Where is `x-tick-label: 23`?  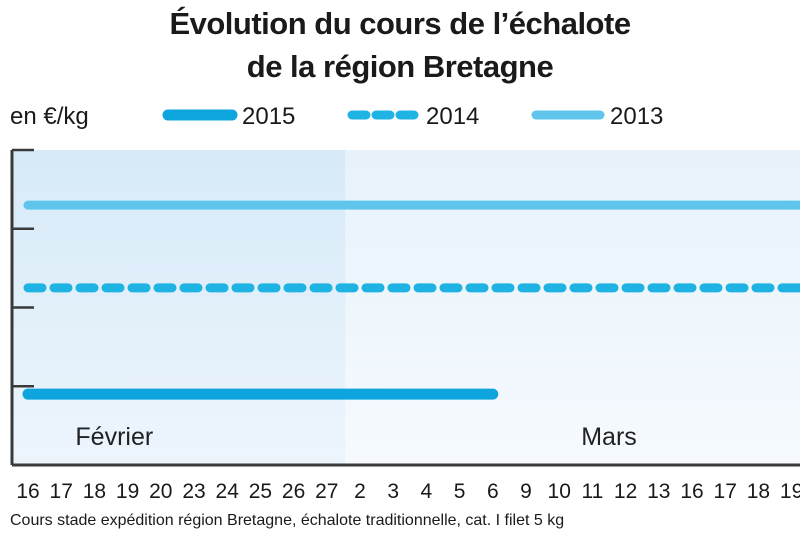
x-tick-label: 23 is located at coordinates (193, 491).